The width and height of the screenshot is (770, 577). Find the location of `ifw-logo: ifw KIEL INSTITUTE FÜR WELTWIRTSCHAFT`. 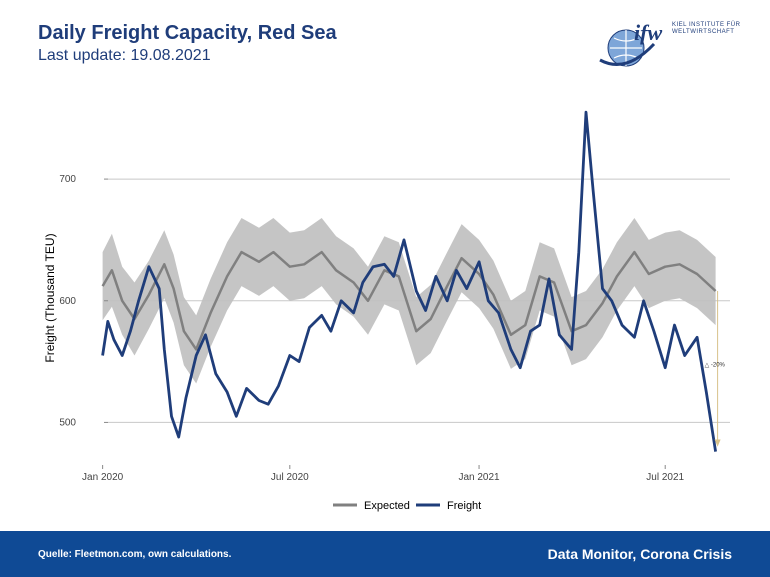

ifw-logo: ifw KIEL INSTITUTE FÜR WELTWIRTSCHAFT is located at coordinates (668, 45).